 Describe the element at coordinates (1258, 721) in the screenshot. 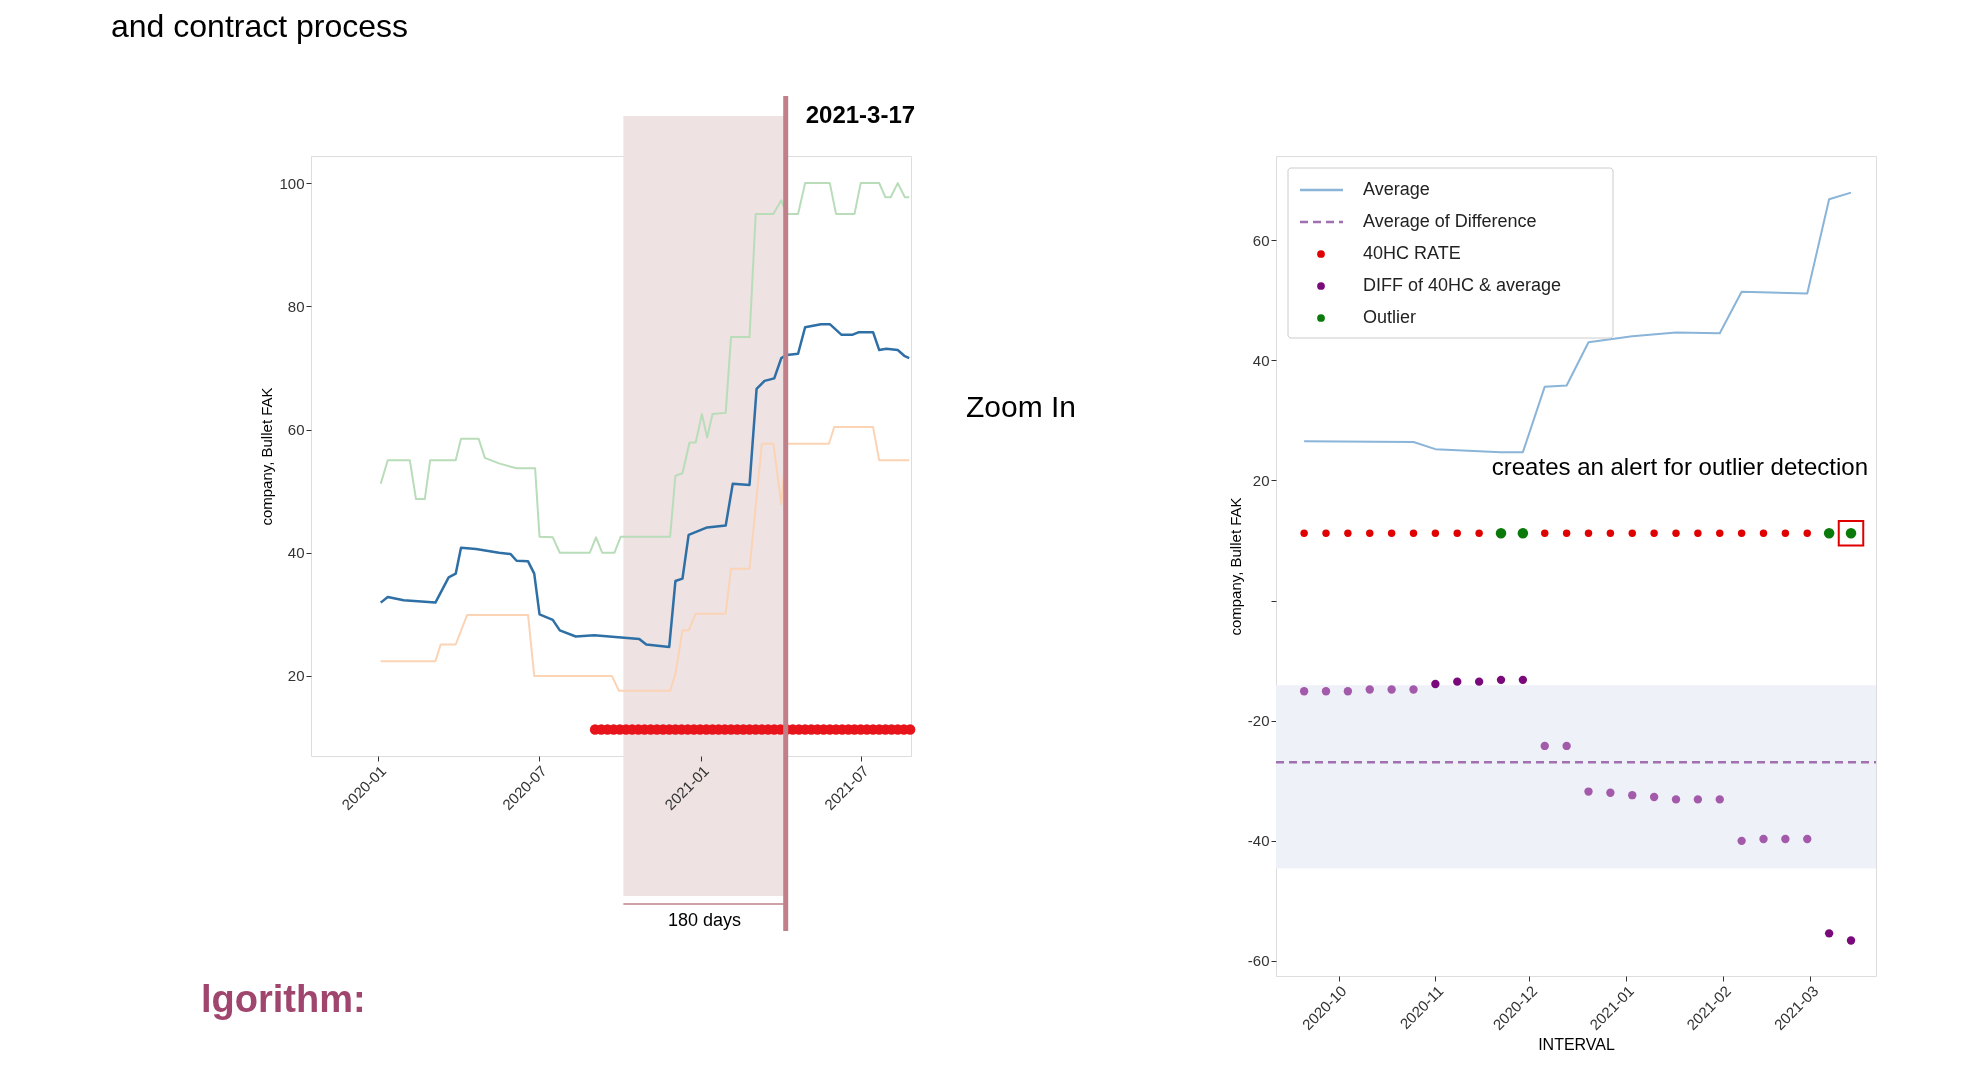

I see `y-tick-label: -20` at that location.